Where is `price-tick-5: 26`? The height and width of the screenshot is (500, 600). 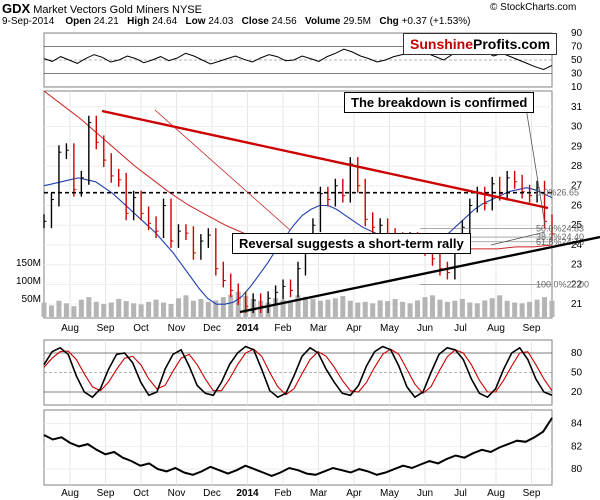 price-tick-5: 26 is located at coordinates (577, 205).